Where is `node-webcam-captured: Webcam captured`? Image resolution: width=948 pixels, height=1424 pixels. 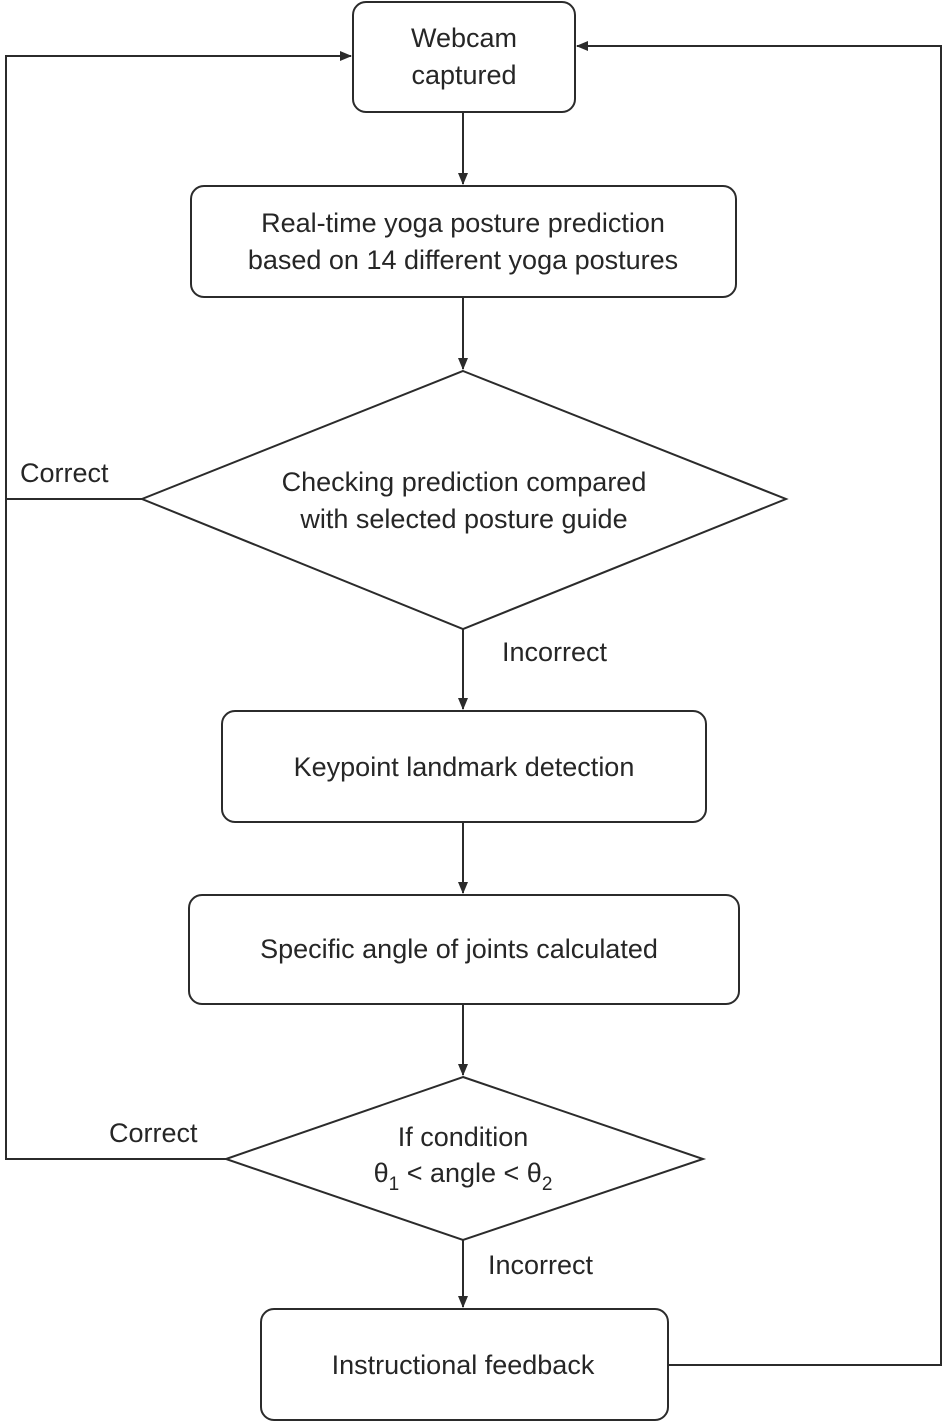 node-webcam-captured: Webcam captured is located at coordinates (464, 57).